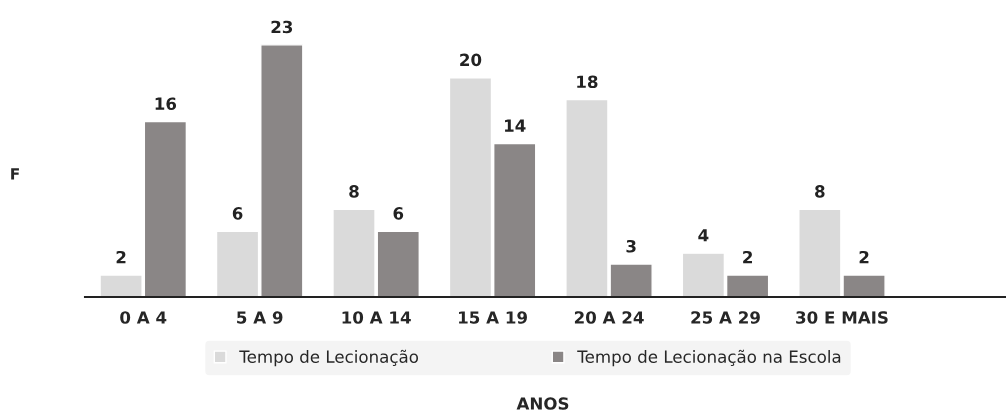 This screenshot has height=415, width=1006. What do you see at coordinates (725, 317) in the screenshot?
I see `x-tick-label: 25 A 29` at bounding box center [725, 317].